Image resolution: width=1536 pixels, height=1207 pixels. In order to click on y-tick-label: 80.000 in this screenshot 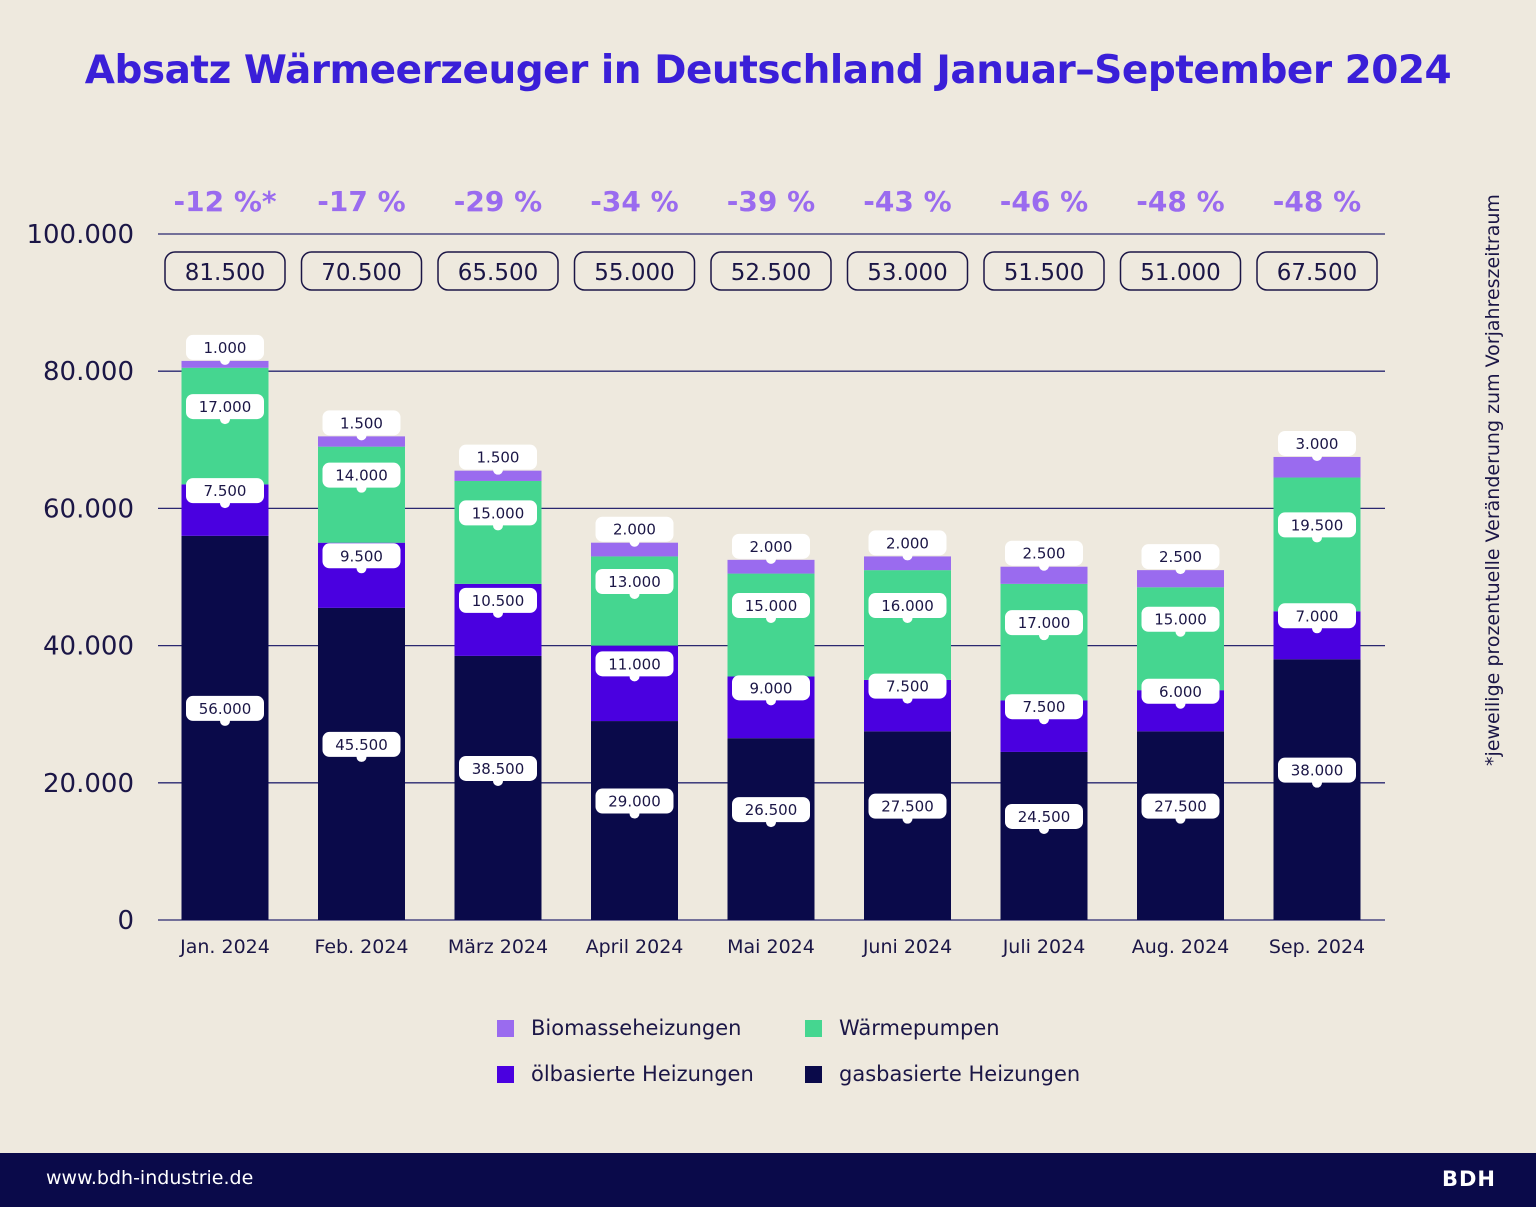, I will do `click(88, 372)`.